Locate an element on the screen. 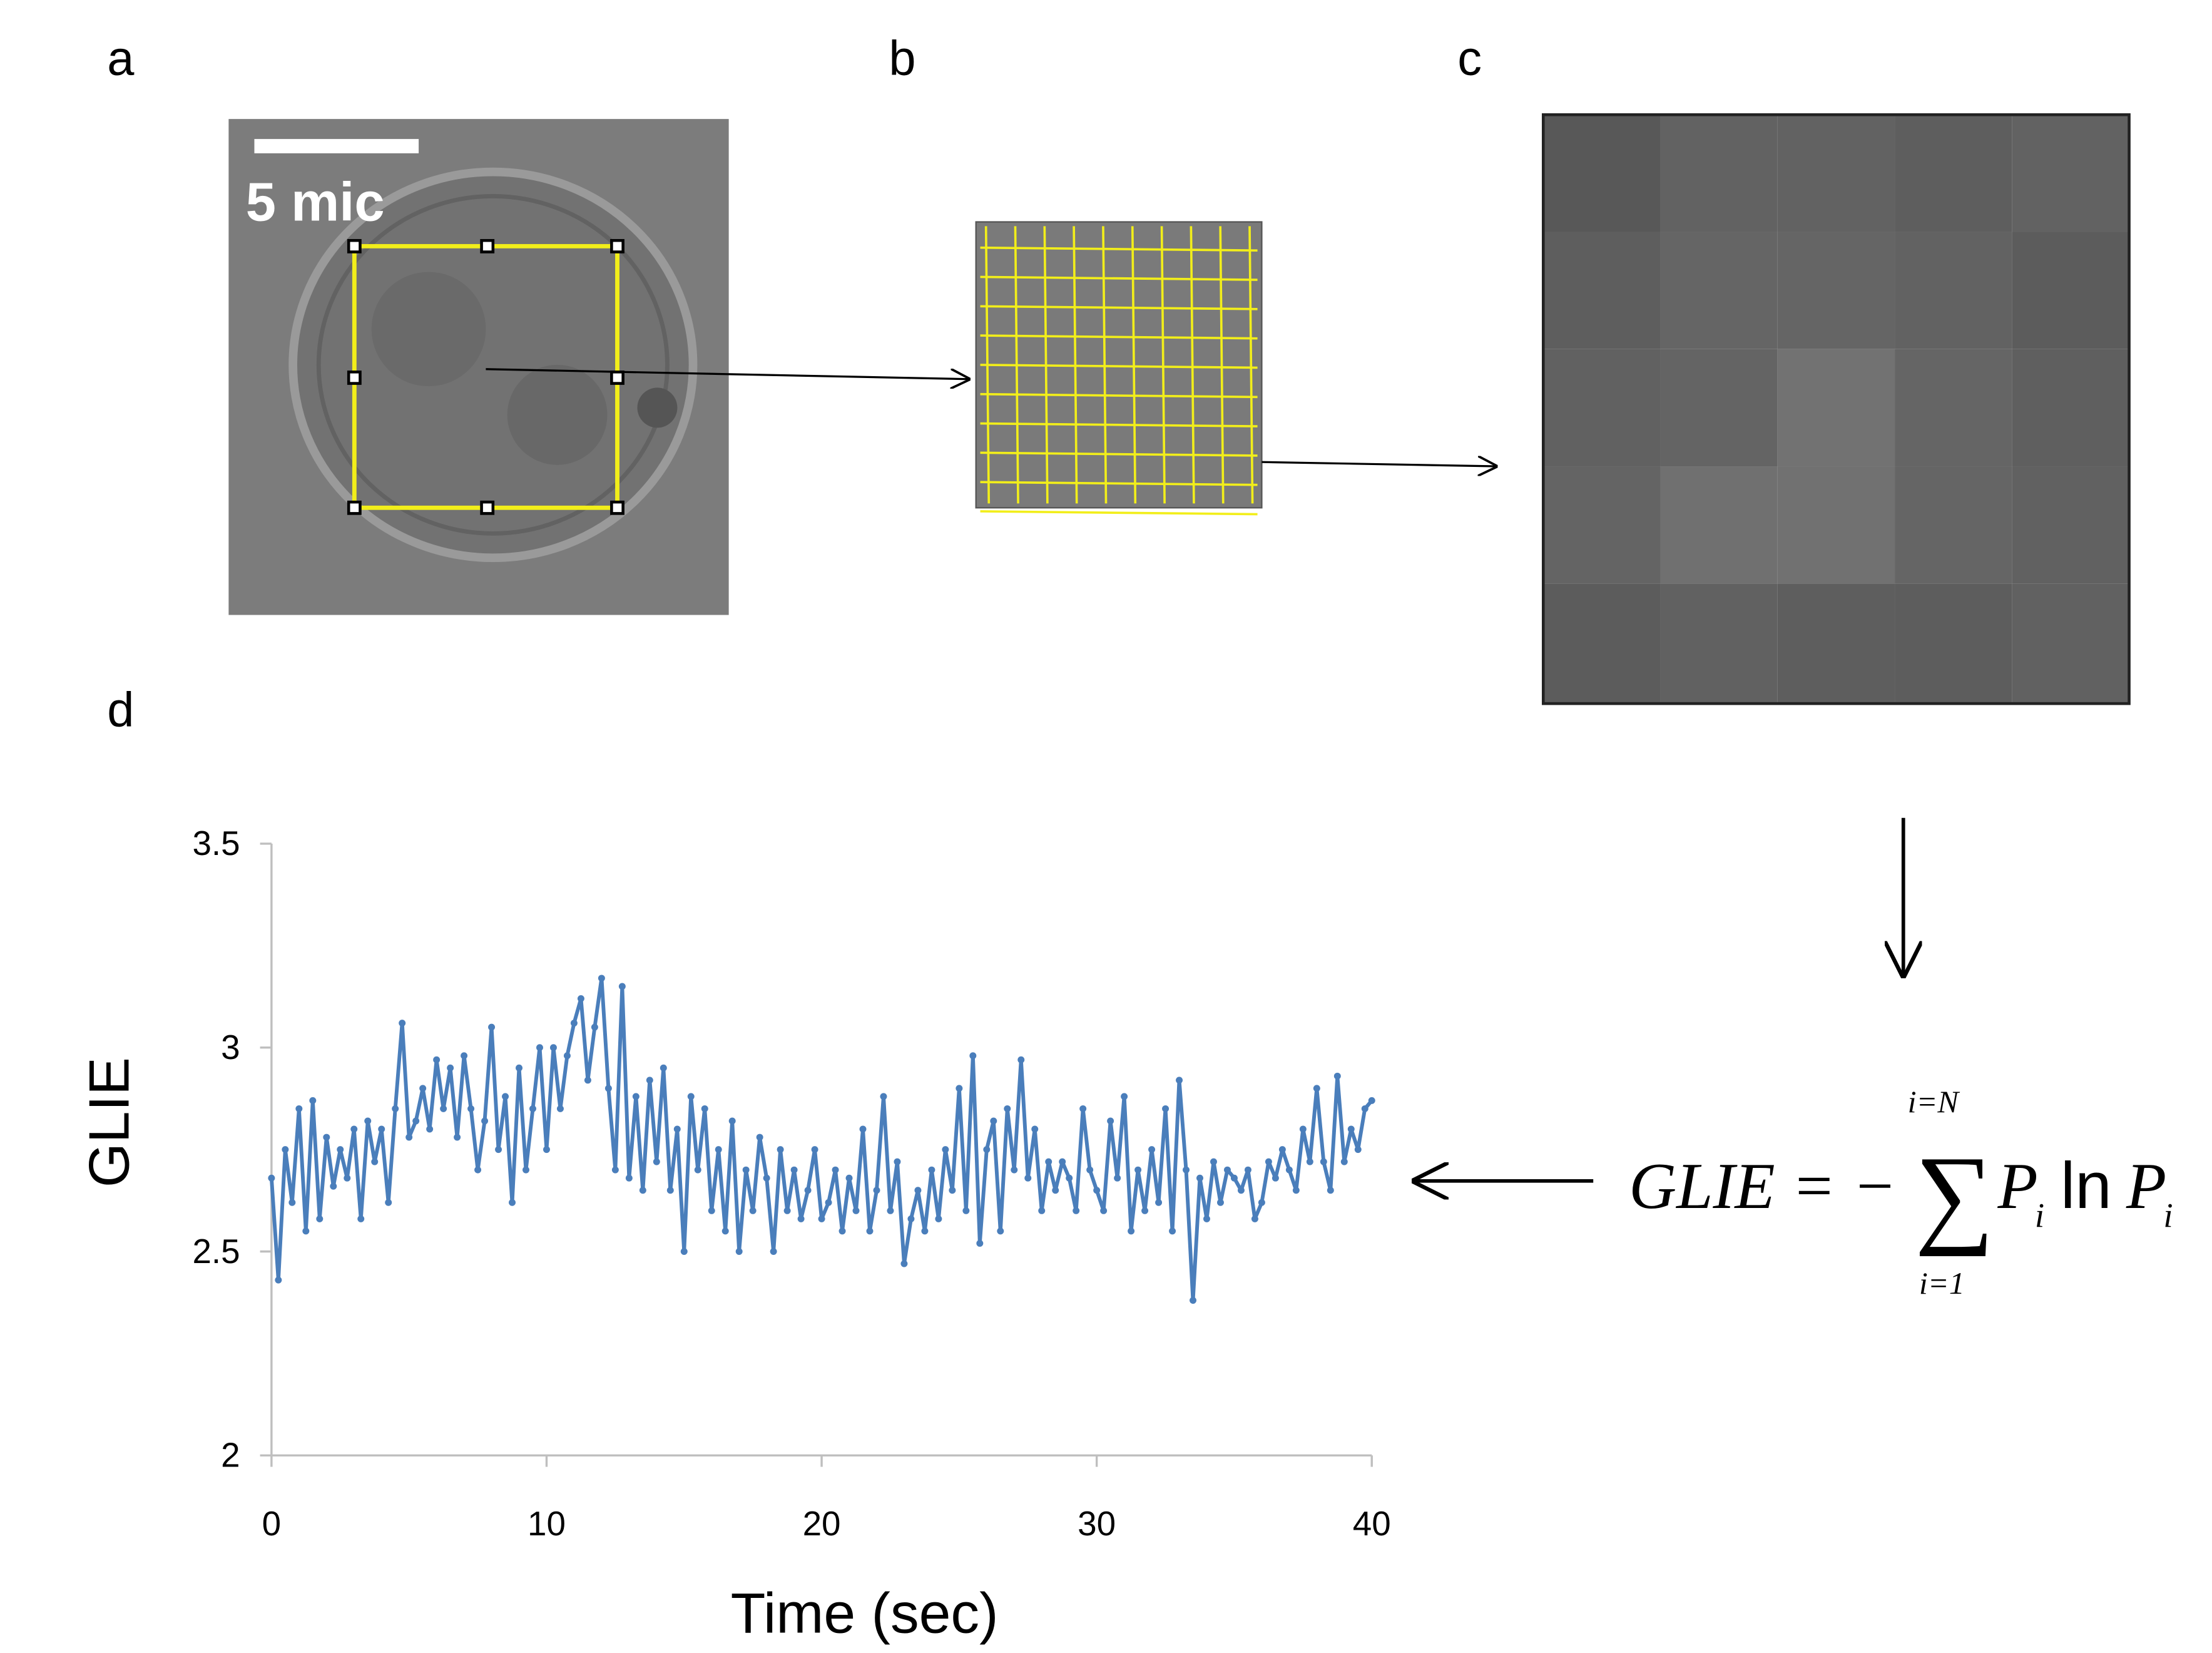  formula: GLIE = − ∑ i=N i=1 P i ln P i is located at coordinates (1901, 1192).